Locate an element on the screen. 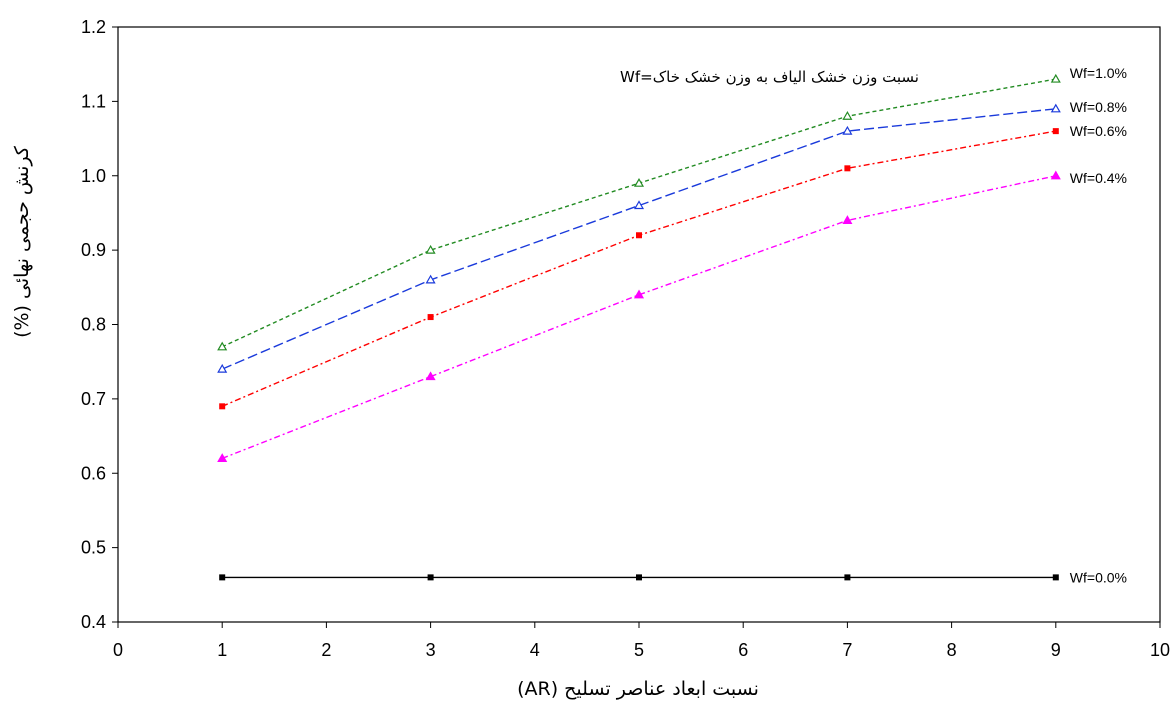  annotation-text: نسبت وزن خشک الیاف به وزن خشک خاک=Wf is located at coordinates (769, 77).